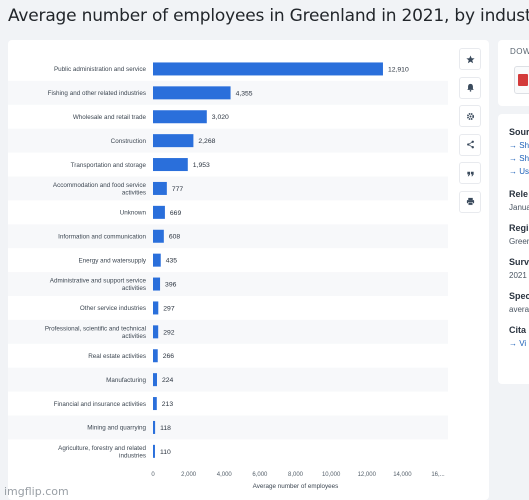  What do you see at coordinates (116, 428) in the screenshot?
I see `category-label: Mining and quarrying` at bounding box center [116, 428].